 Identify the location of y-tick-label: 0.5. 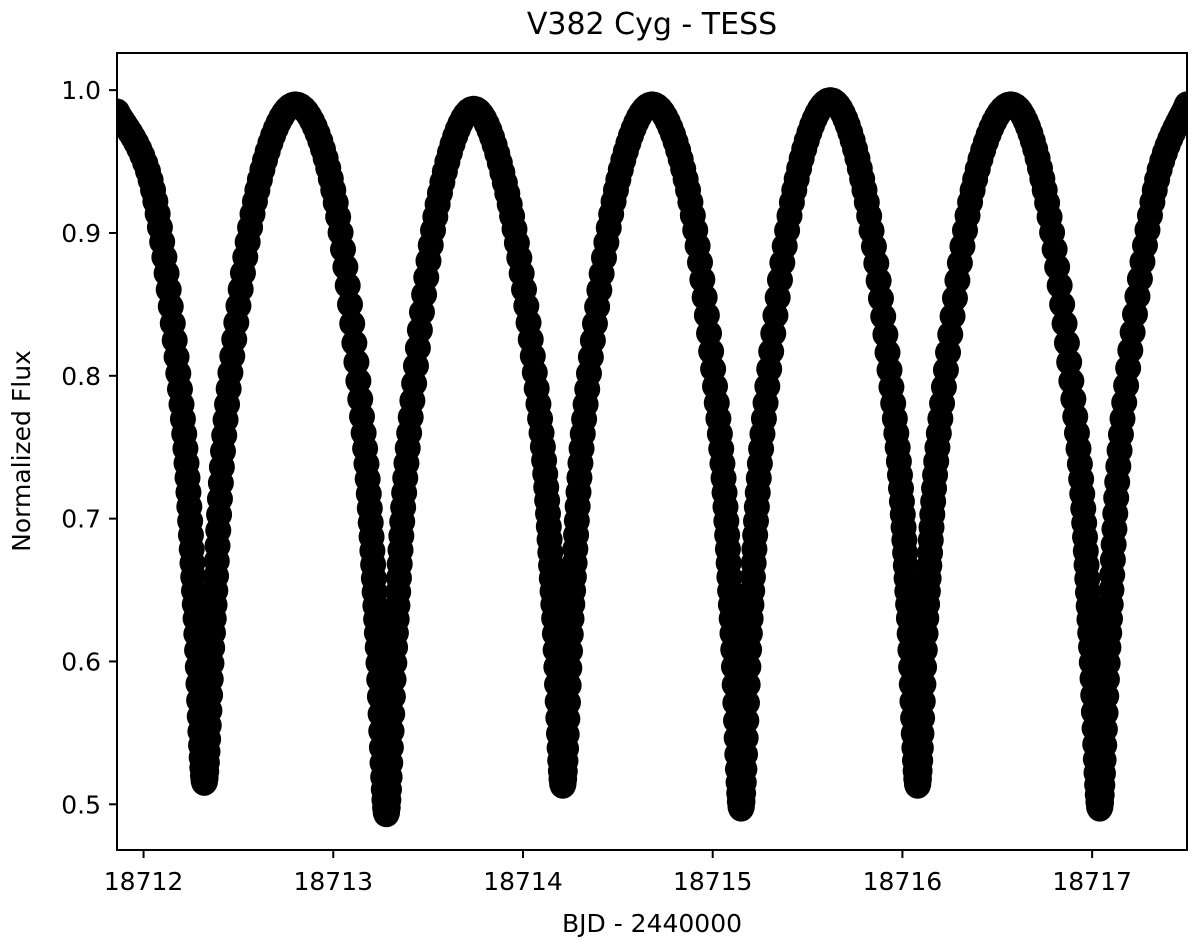
(81, 804).